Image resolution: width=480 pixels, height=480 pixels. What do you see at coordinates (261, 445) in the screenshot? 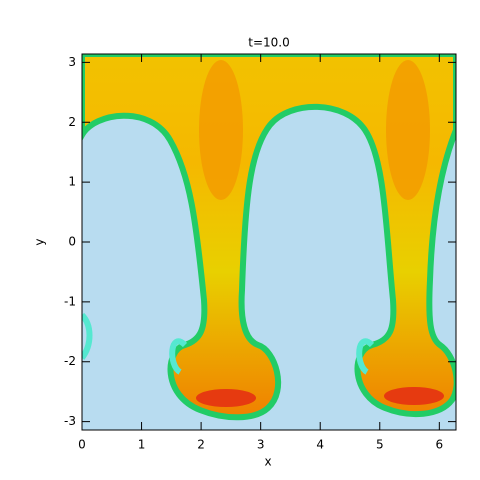
I see `x-tick-label: 3` at bounding box center [261, 445].